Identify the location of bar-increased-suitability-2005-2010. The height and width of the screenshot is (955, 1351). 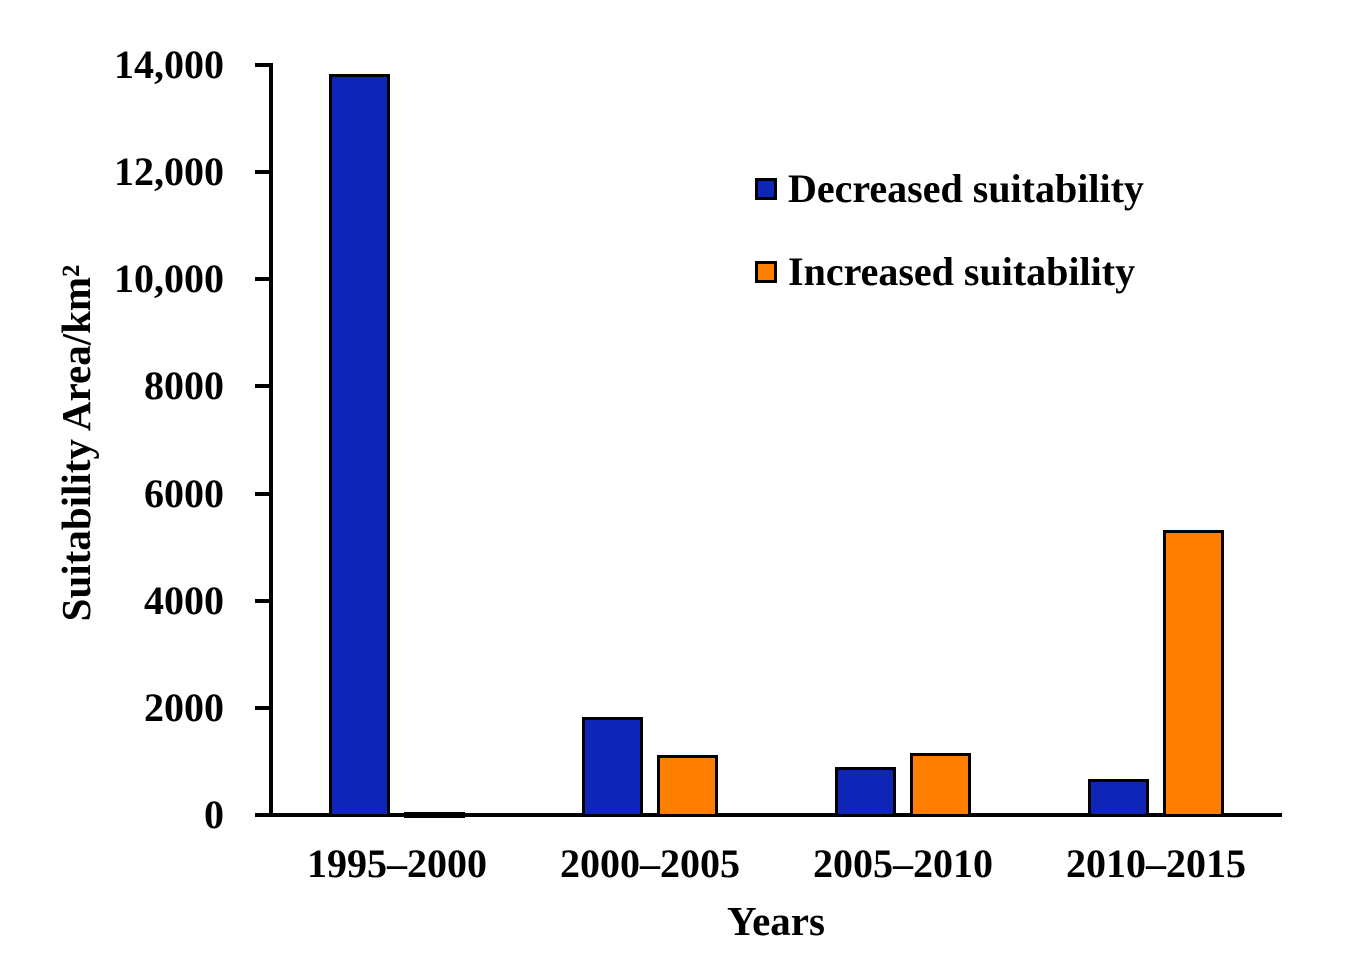
(940, 785).